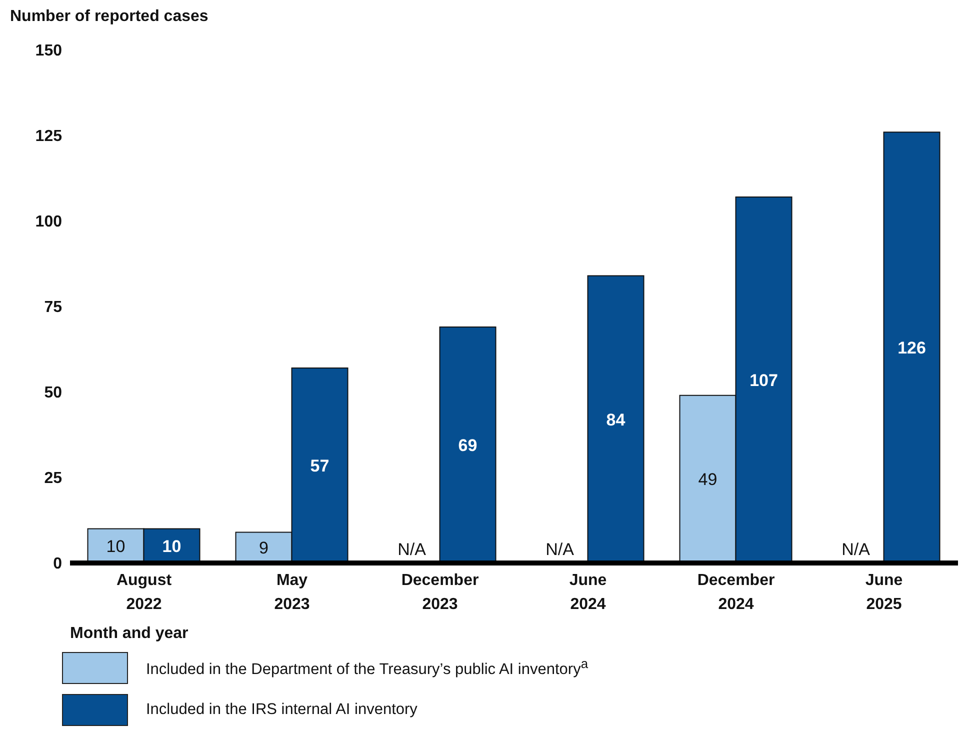 The image size is (964, 748). Describe the element at coordinates (736, 592) in the screenshot. I see `x-tick-label: December 2024` at that location.